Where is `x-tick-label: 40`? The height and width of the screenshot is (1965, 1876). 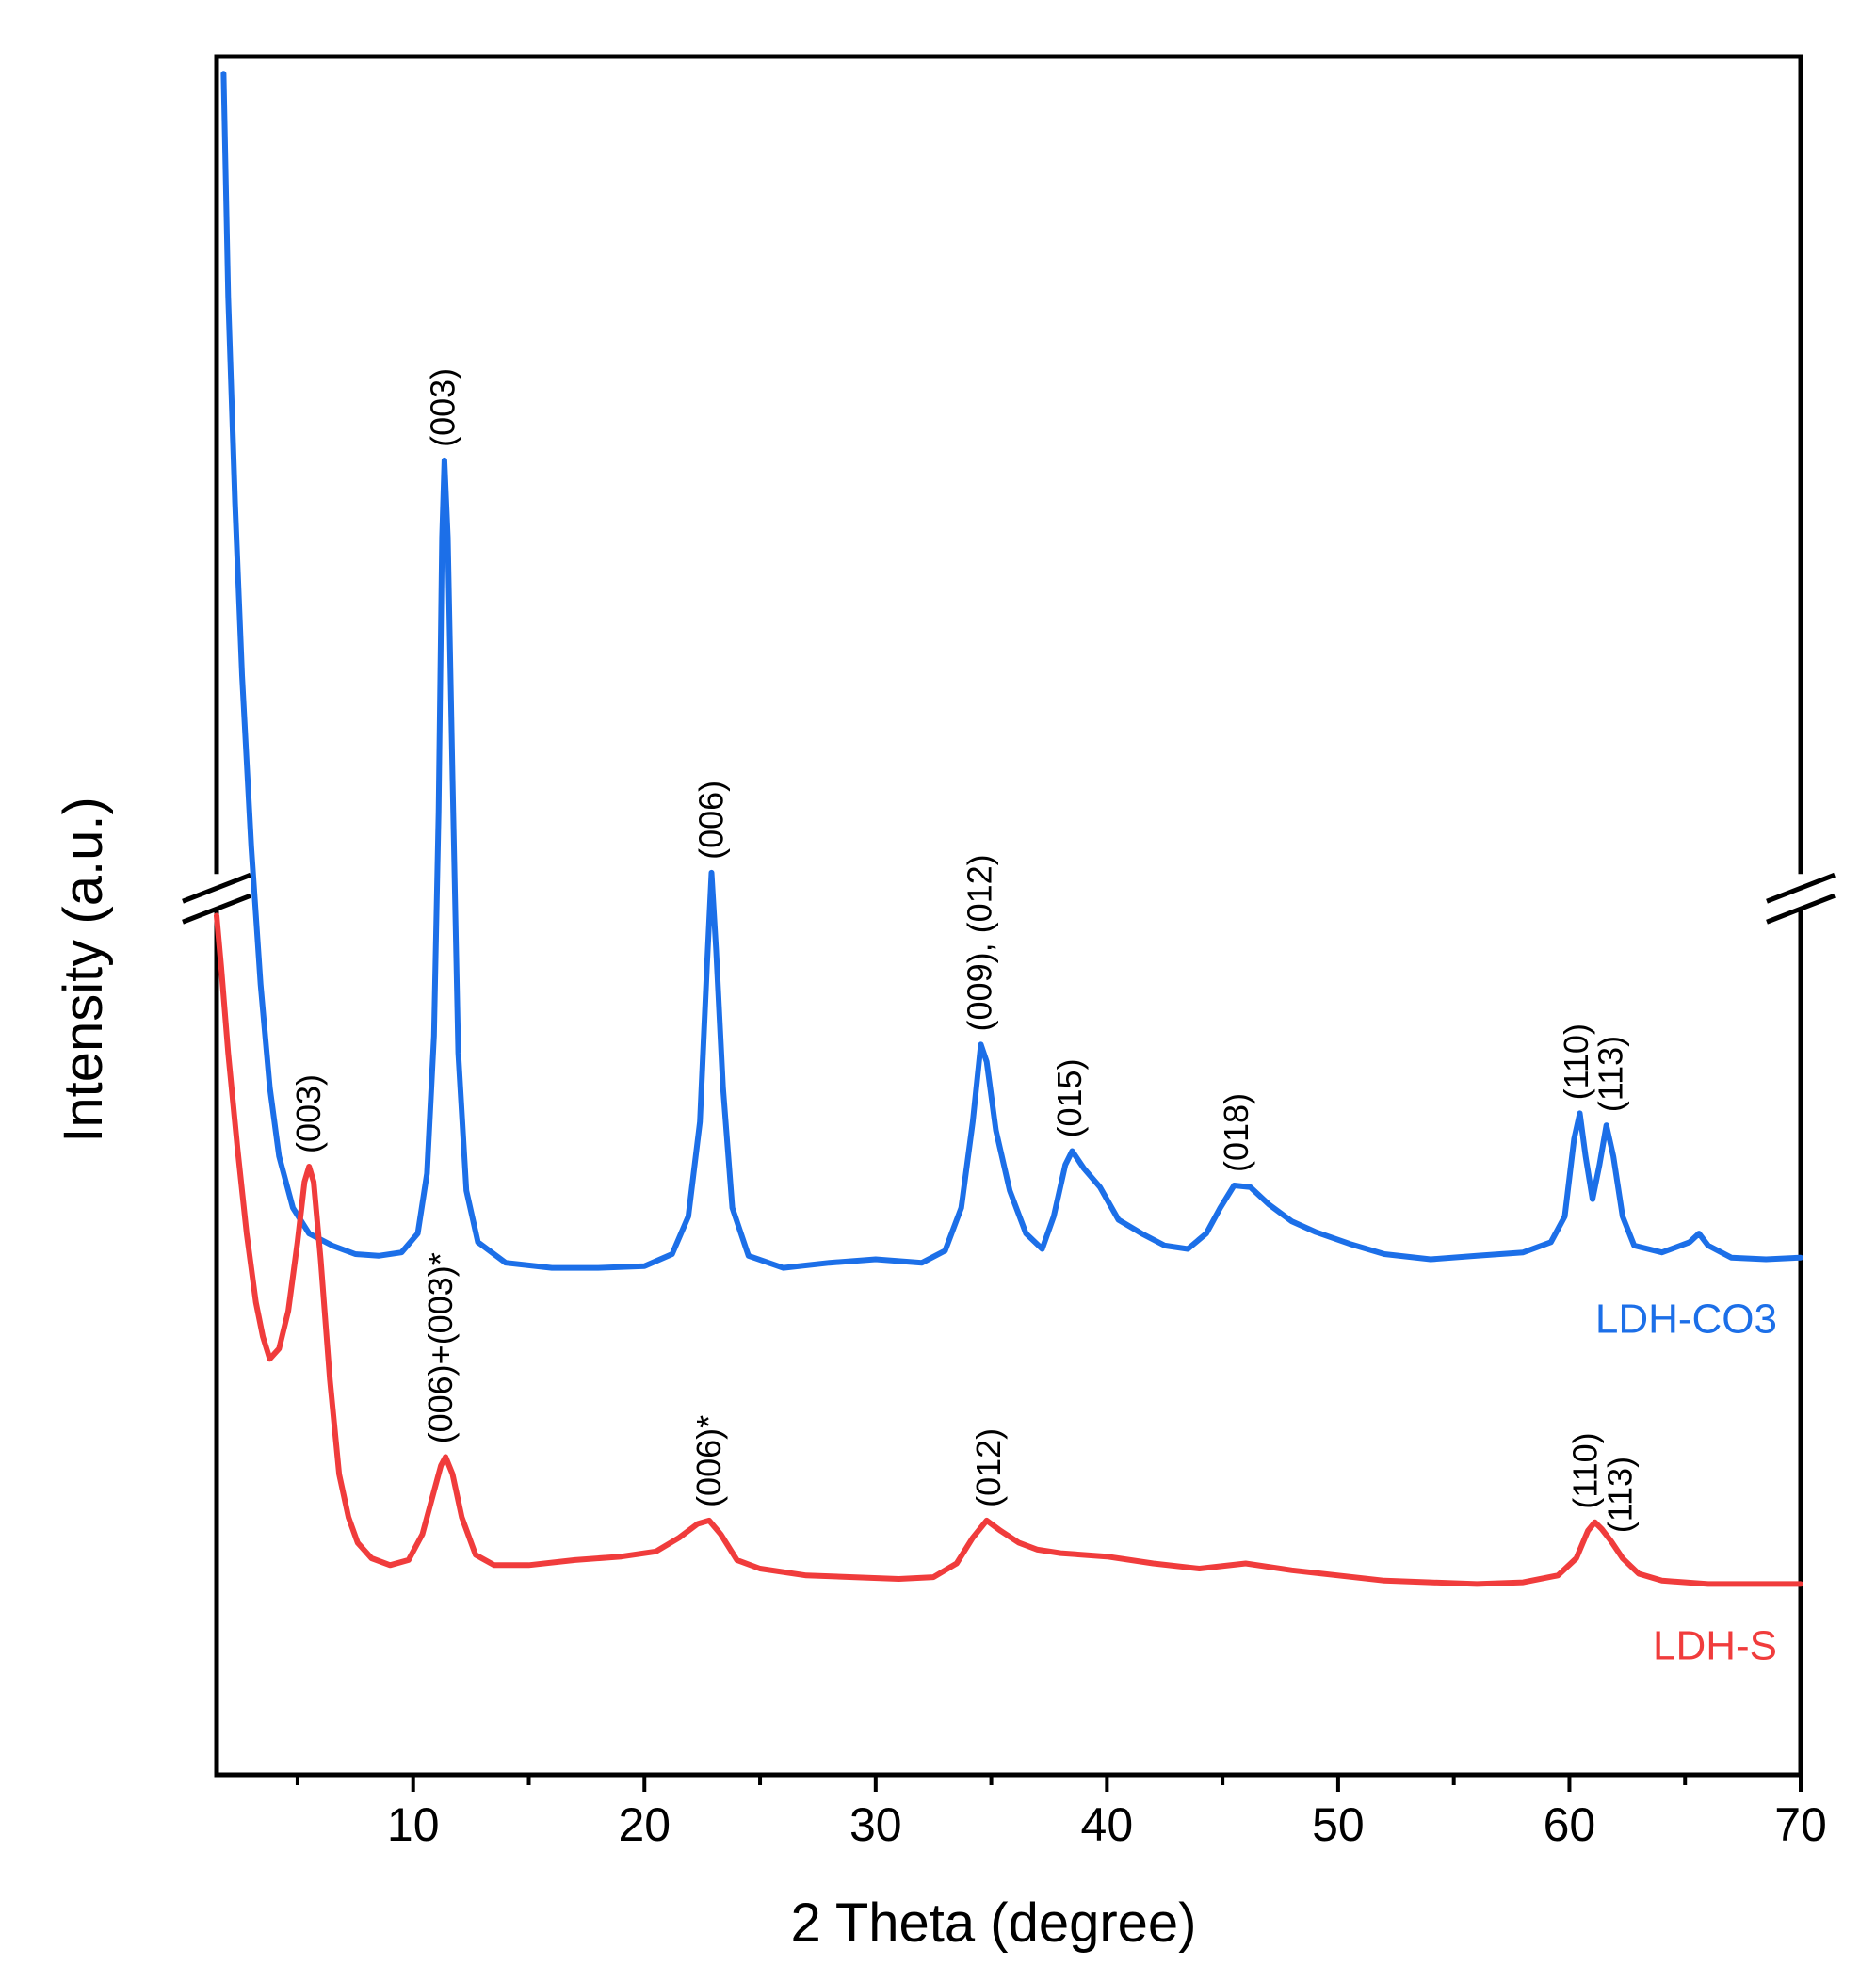
x-tick-label: 40 is located at coordinates (1107, 1824).